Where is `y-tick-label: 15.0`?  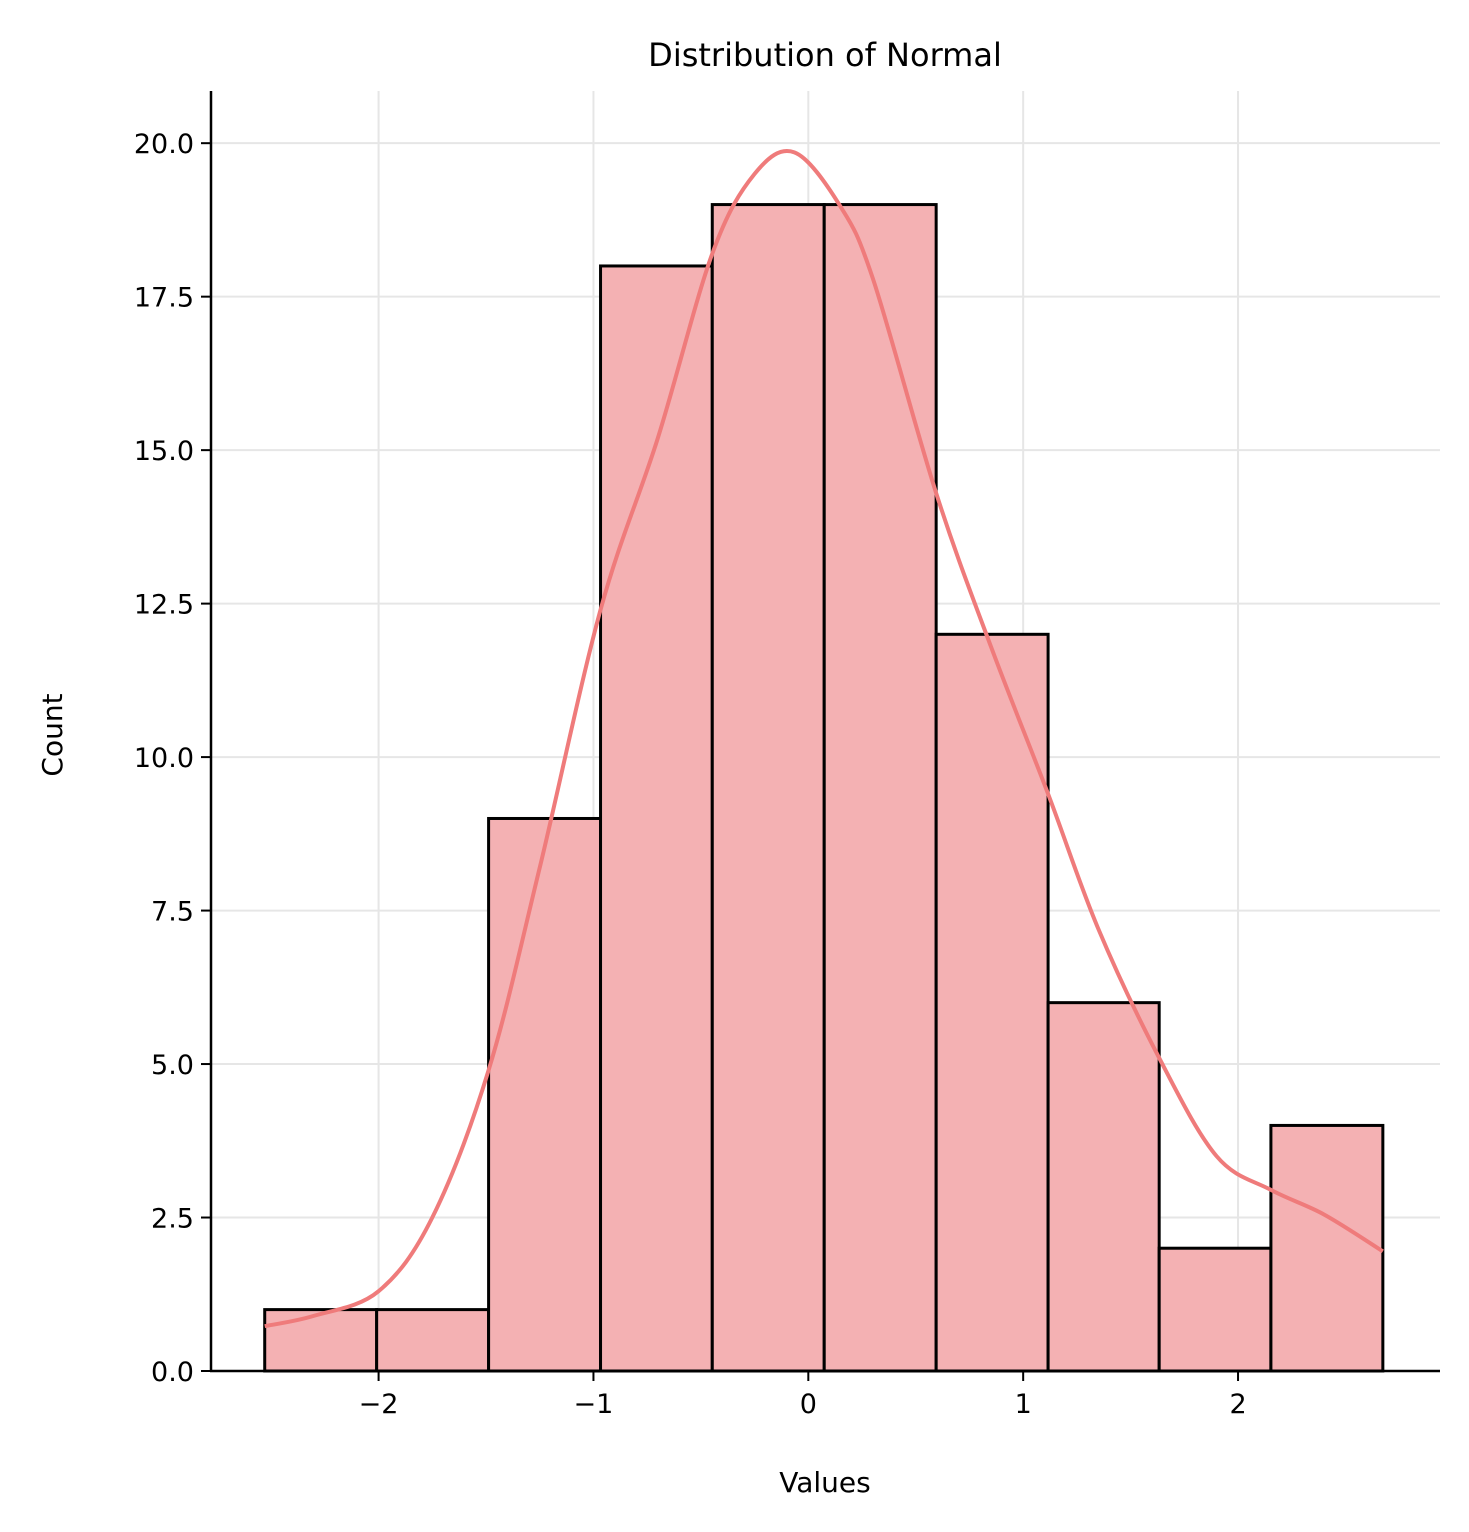 y-tick-label: 15.0 is located at coordinates (164, 451).